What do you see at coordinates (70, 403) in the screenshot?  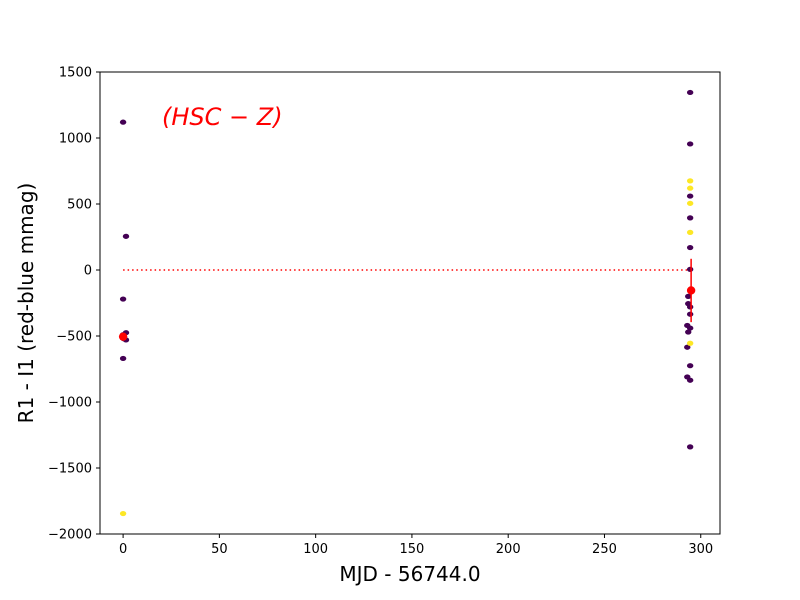 I see `y-tick-label: −1000` at bounding box center [70, 403].